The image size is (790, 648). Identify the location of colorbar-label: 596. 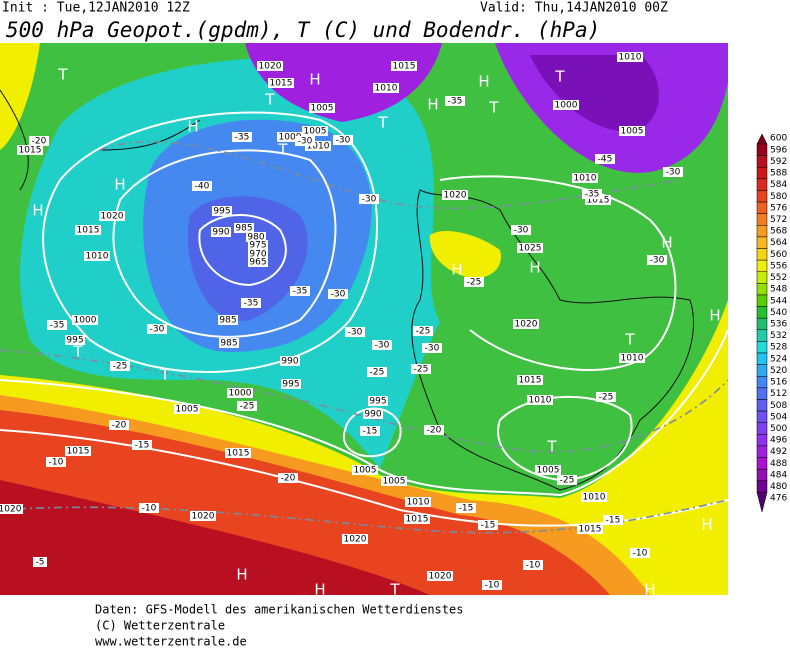
(778, 150).